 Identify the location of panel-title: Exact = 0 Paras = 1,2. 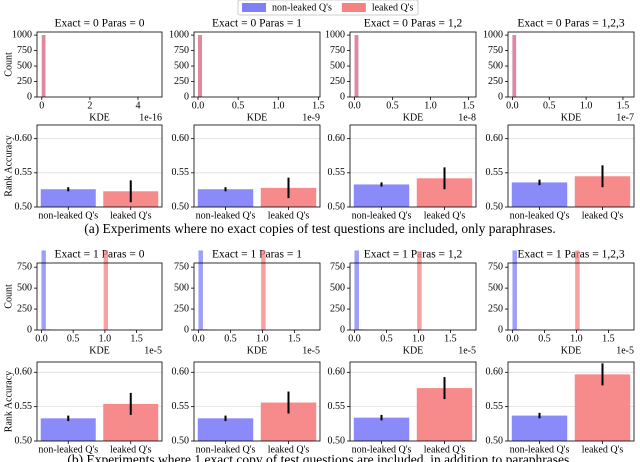
(413, 24).